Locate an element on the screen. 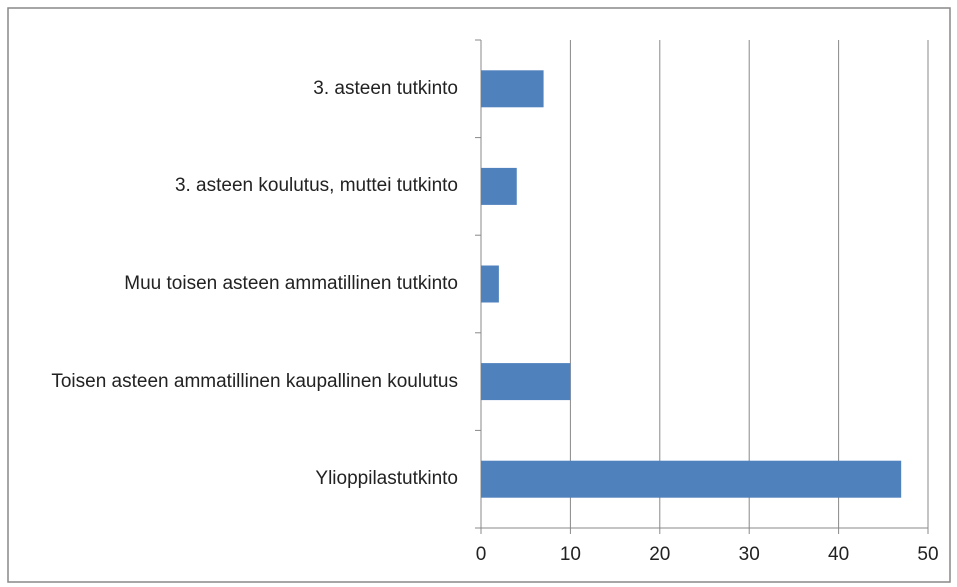 This screenshot has width=957, height=587. category-label: 3. asteen koulutus, muttei tutkinto is located at coordinates (316, 186).